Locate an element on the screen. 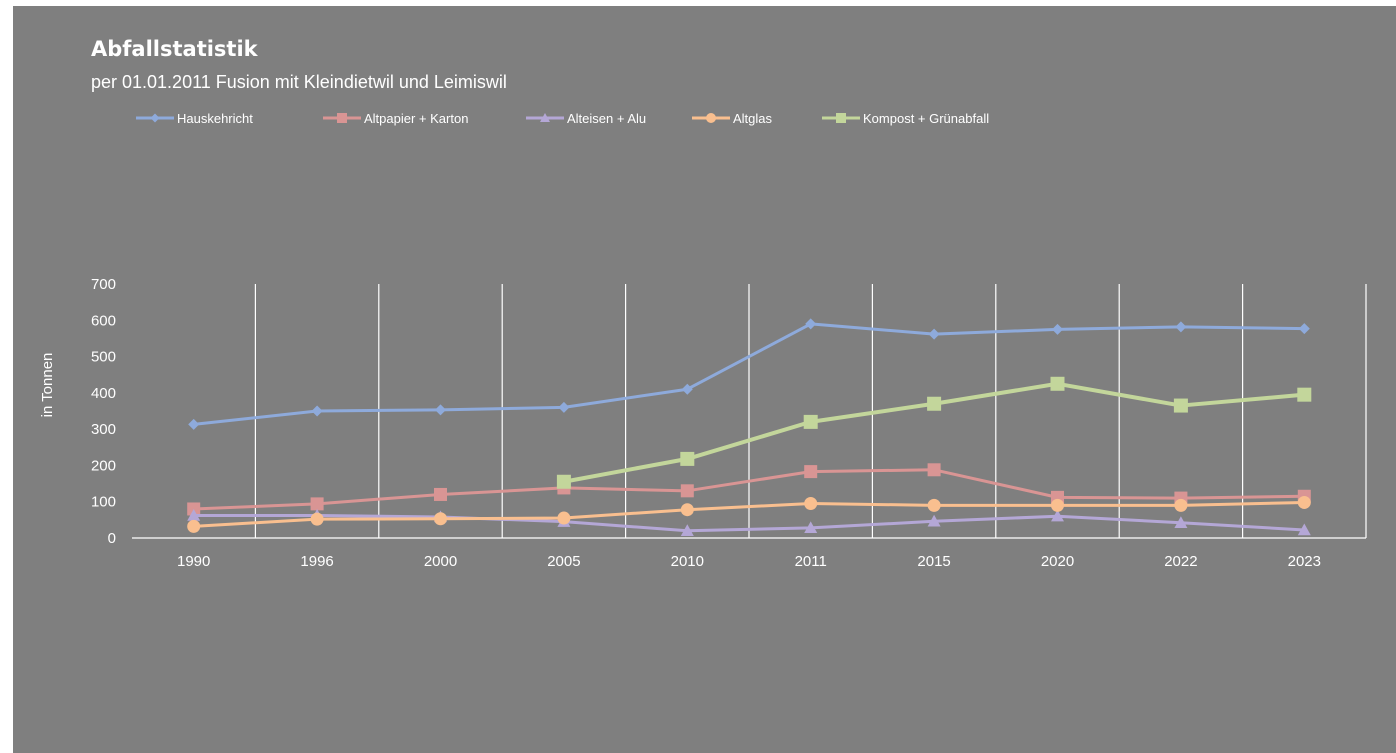  x-tick-label: 2020 is located at coordinates (1057, 561).